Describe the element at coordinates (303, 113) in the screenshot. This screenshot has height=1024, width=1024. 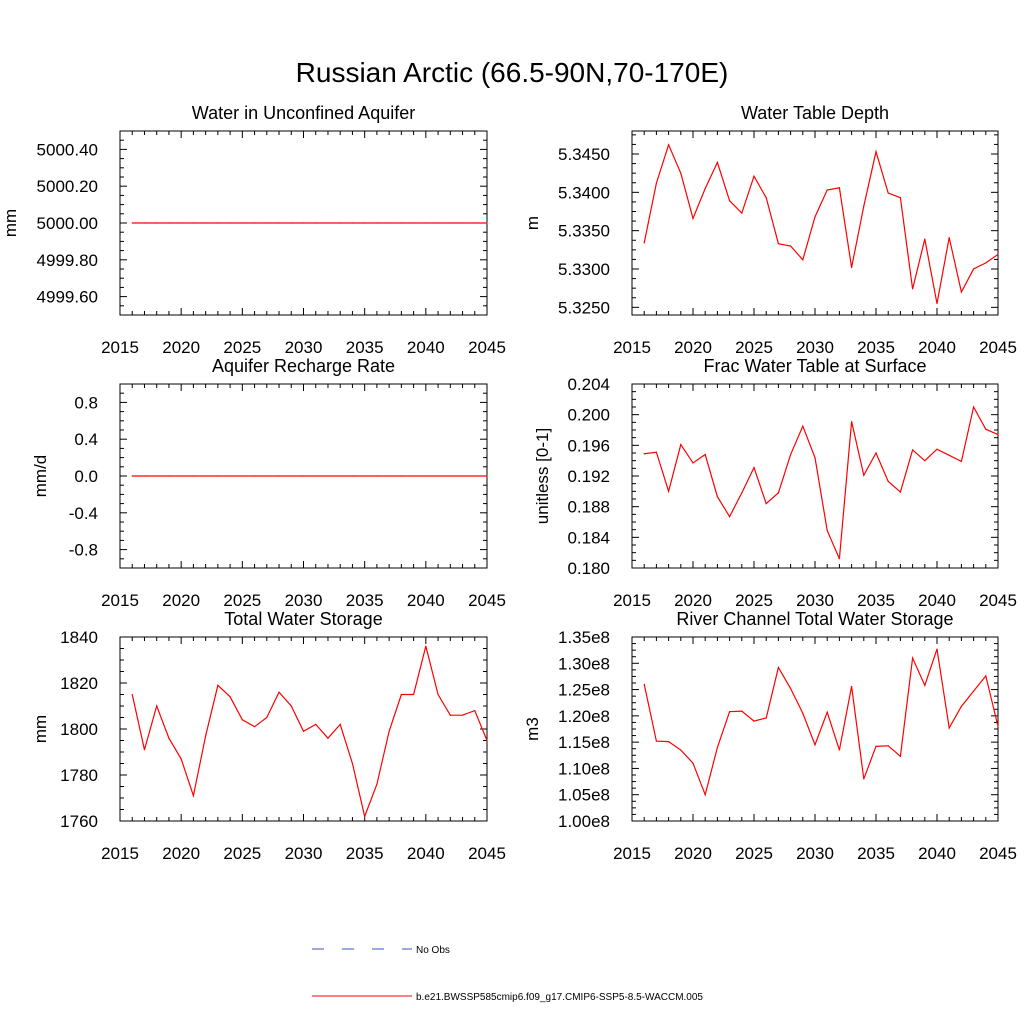
I see `panel-title: Water in Unconfined Aquifer` at that location.